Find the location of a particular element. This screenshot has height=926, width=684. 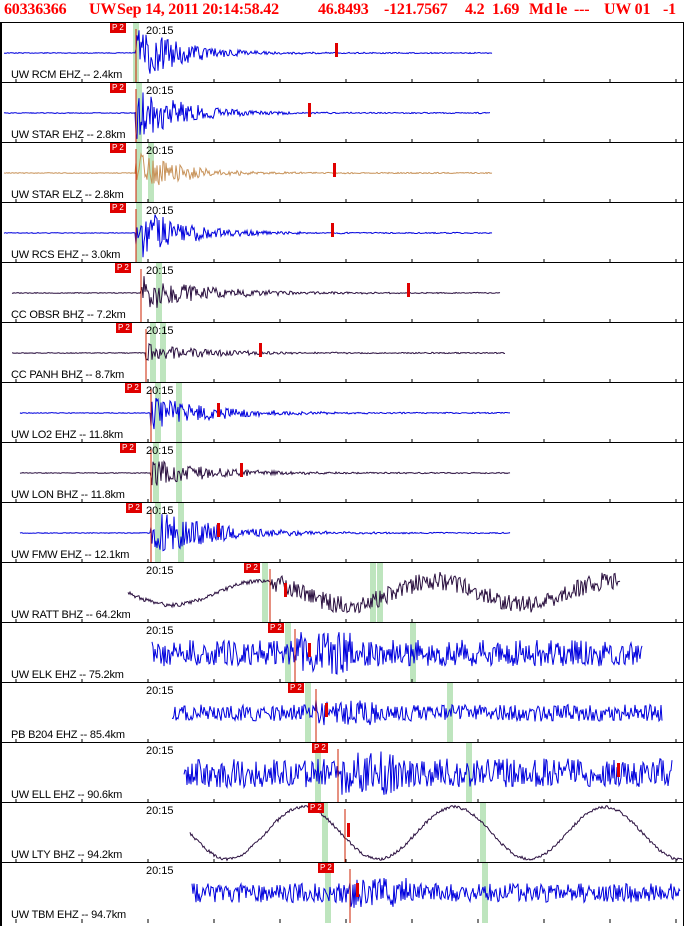

trace-row: P 2 20:15 CC OBSR BHZ -- 7.2km is located at coordinates (342, 292).